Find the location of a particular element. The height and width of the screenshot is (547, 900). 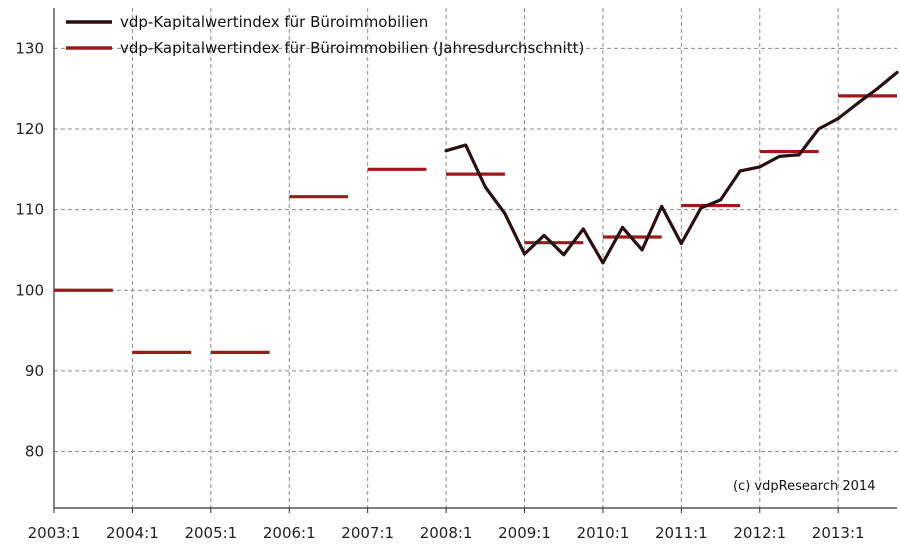

x-tick-label: 2010:1 is located at coordinates (603, 533).